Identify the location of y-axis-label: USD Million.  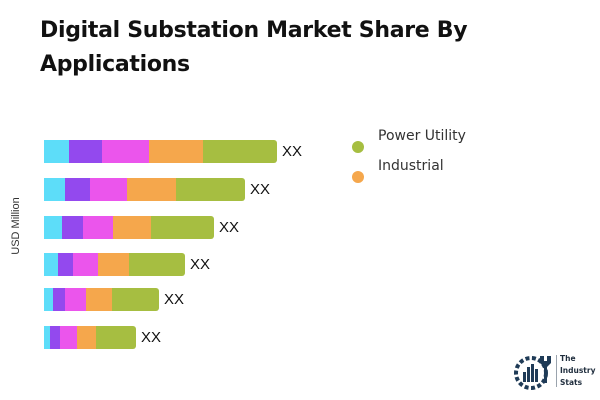
(16, 226).